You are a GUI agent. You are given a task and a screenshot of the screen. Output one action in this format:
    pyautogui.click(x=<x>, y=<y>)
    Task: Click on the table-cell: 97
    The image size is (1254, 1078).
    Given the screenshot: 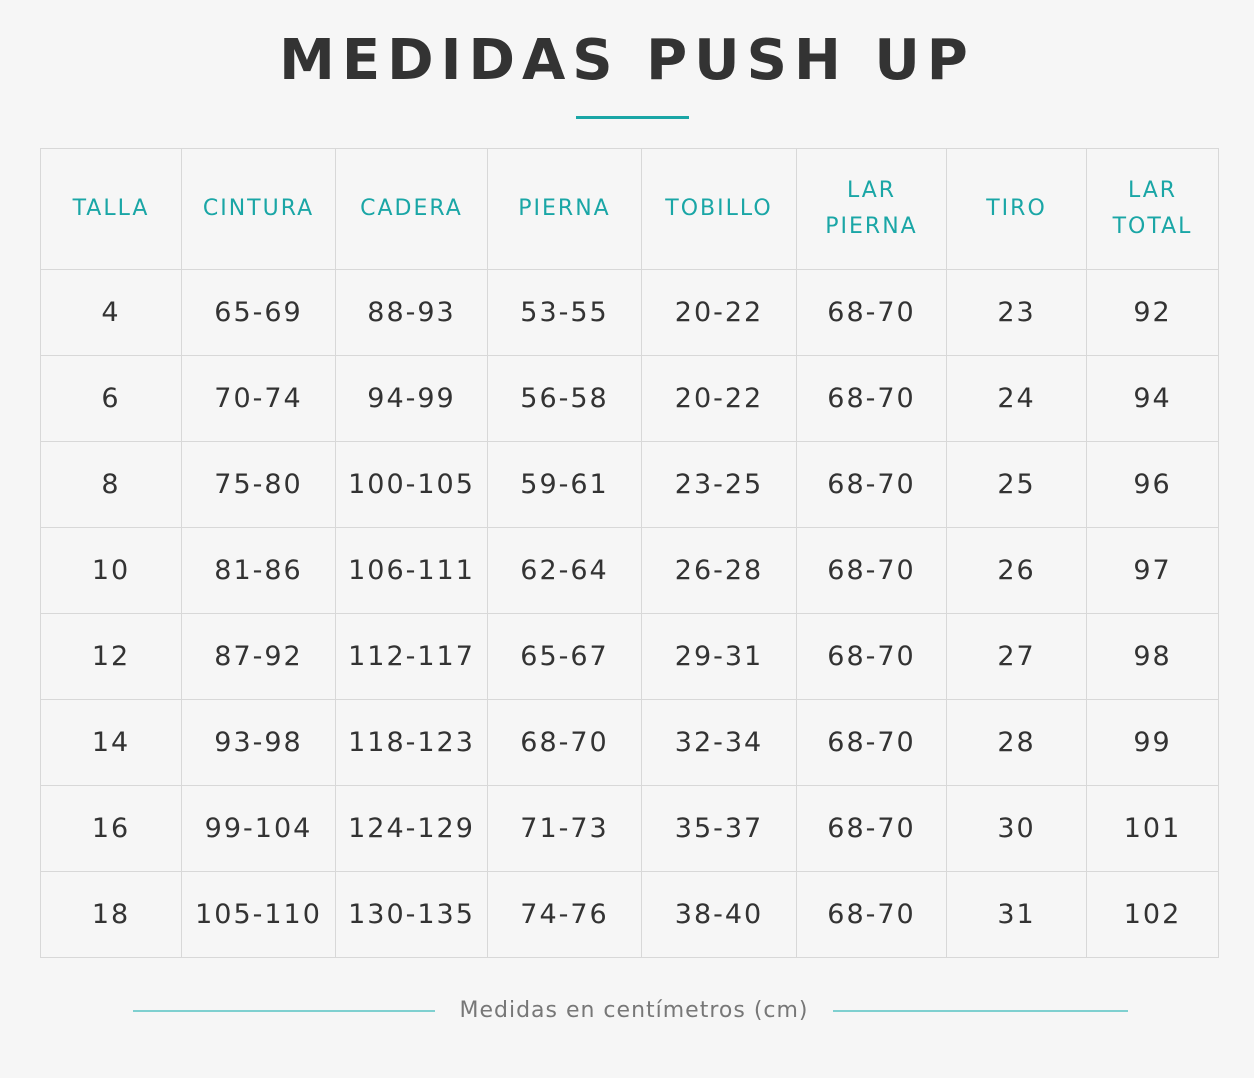 What is the action you would take?
    pyautogui.click(x=1152, y=570)
    